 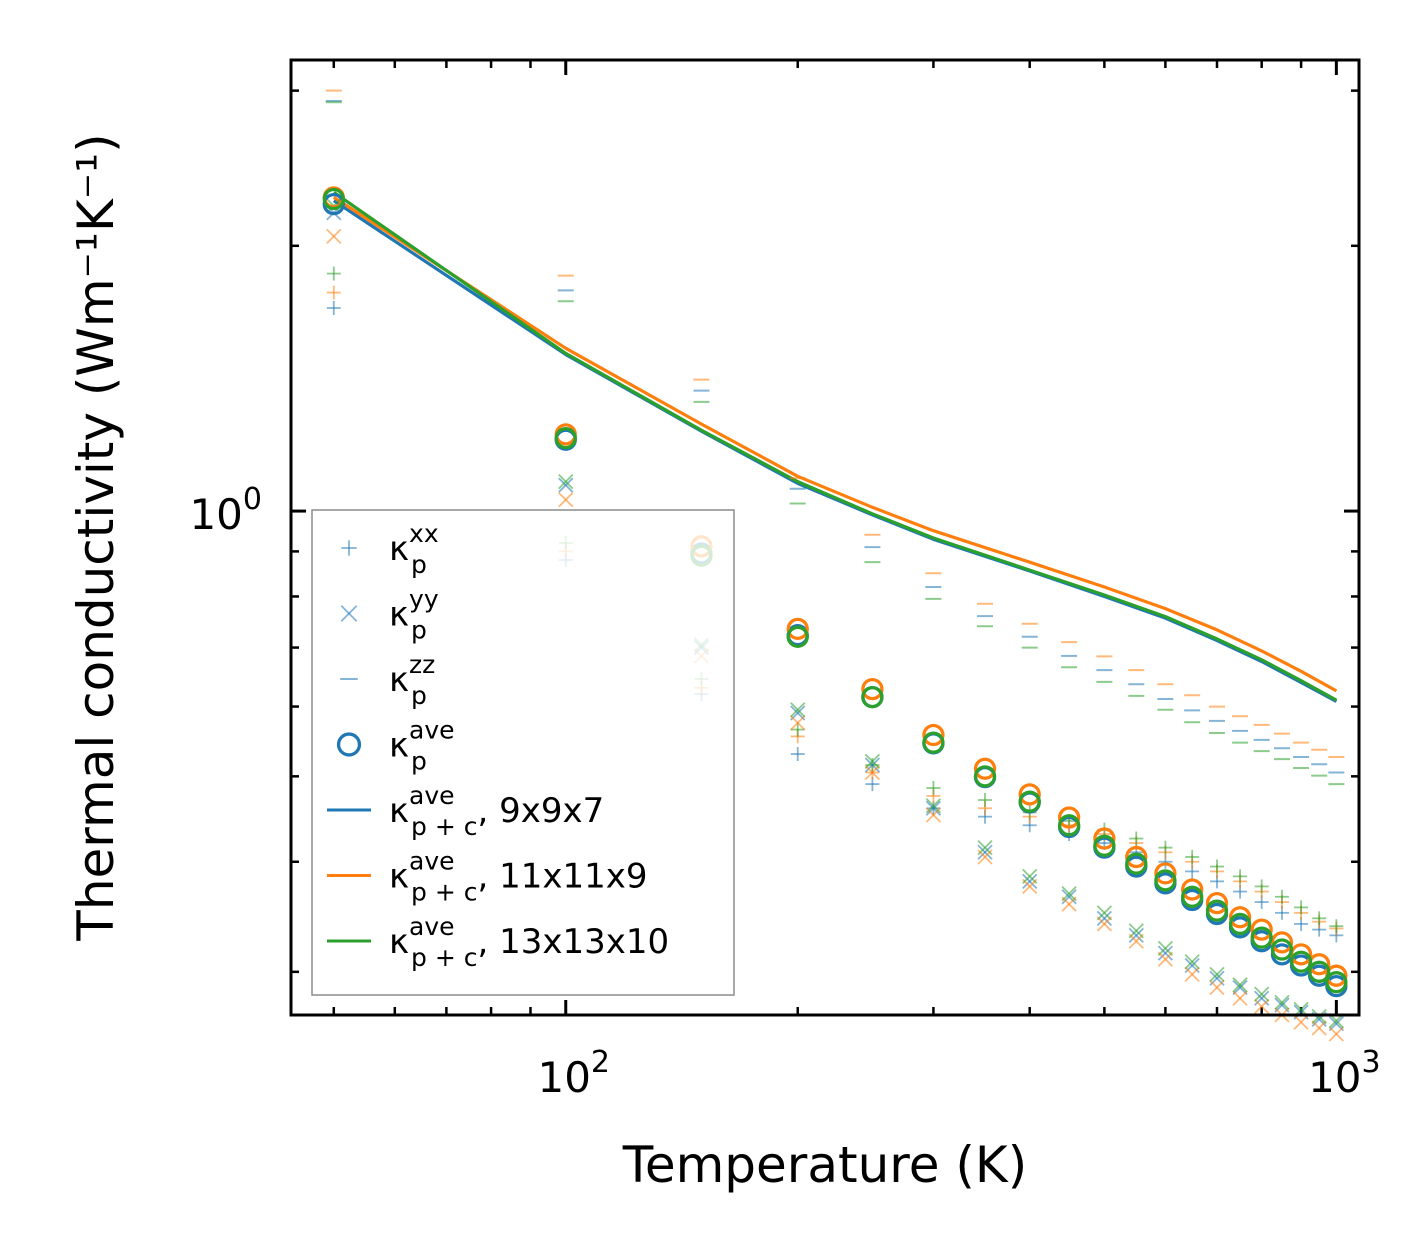 What do you see at coordinates (252, 499) in the screenshot?
I see `y-tick-label-exp: 0` at bounding box center [252, 499].